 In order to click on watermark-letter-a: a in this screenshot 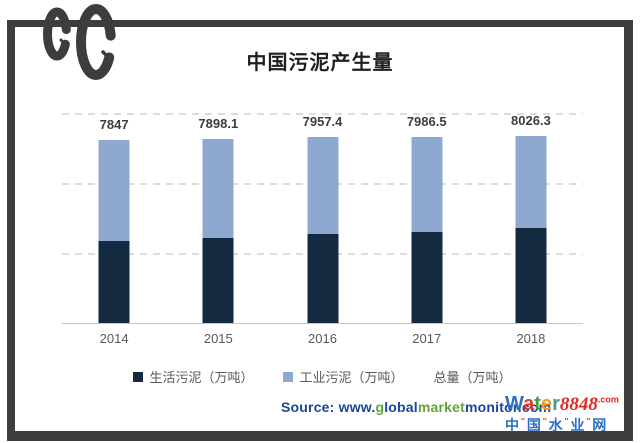, I will do `click(529, 404)`.